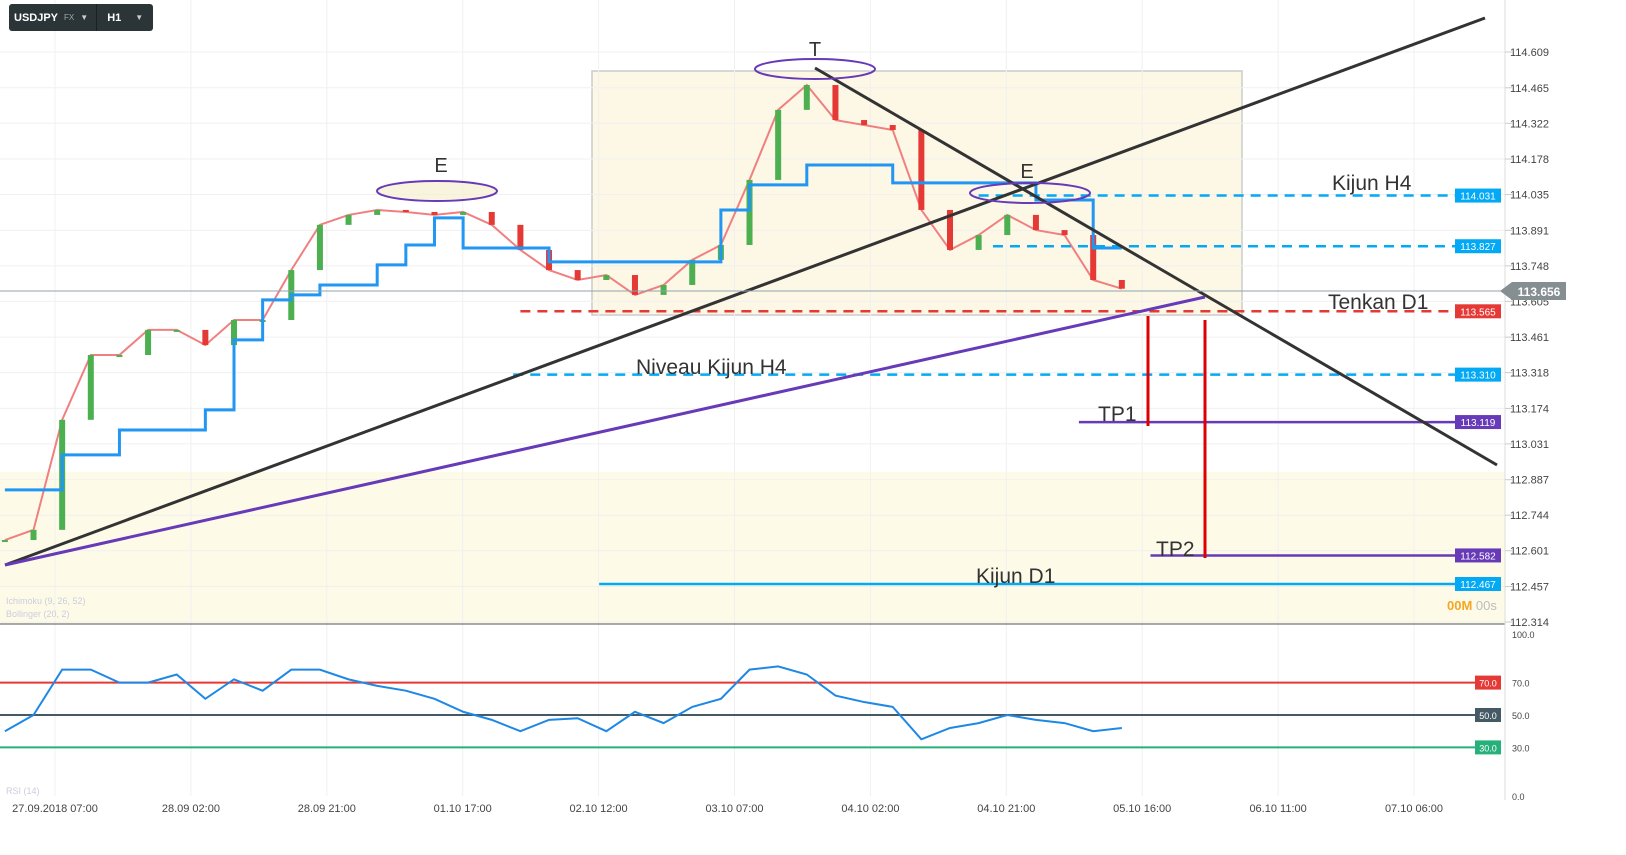 This screenshot has width=1626, height=855. I want to click on level-price-label: 113.565, so click(1478, 312).